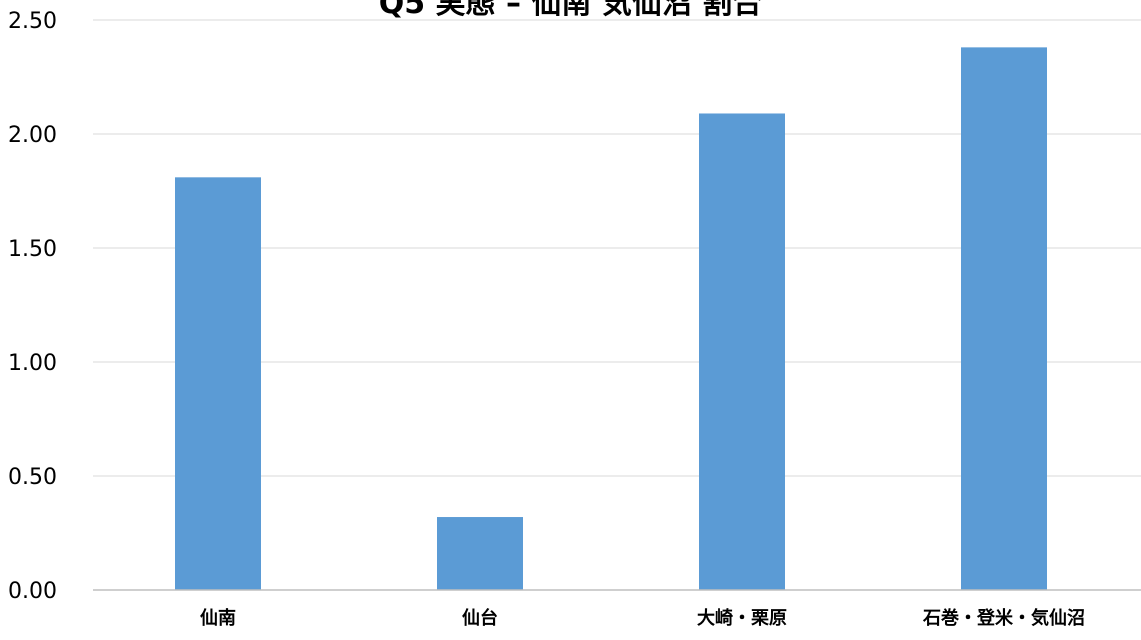  I want to click on x-tick-label: 仙台, so click(480, 618).